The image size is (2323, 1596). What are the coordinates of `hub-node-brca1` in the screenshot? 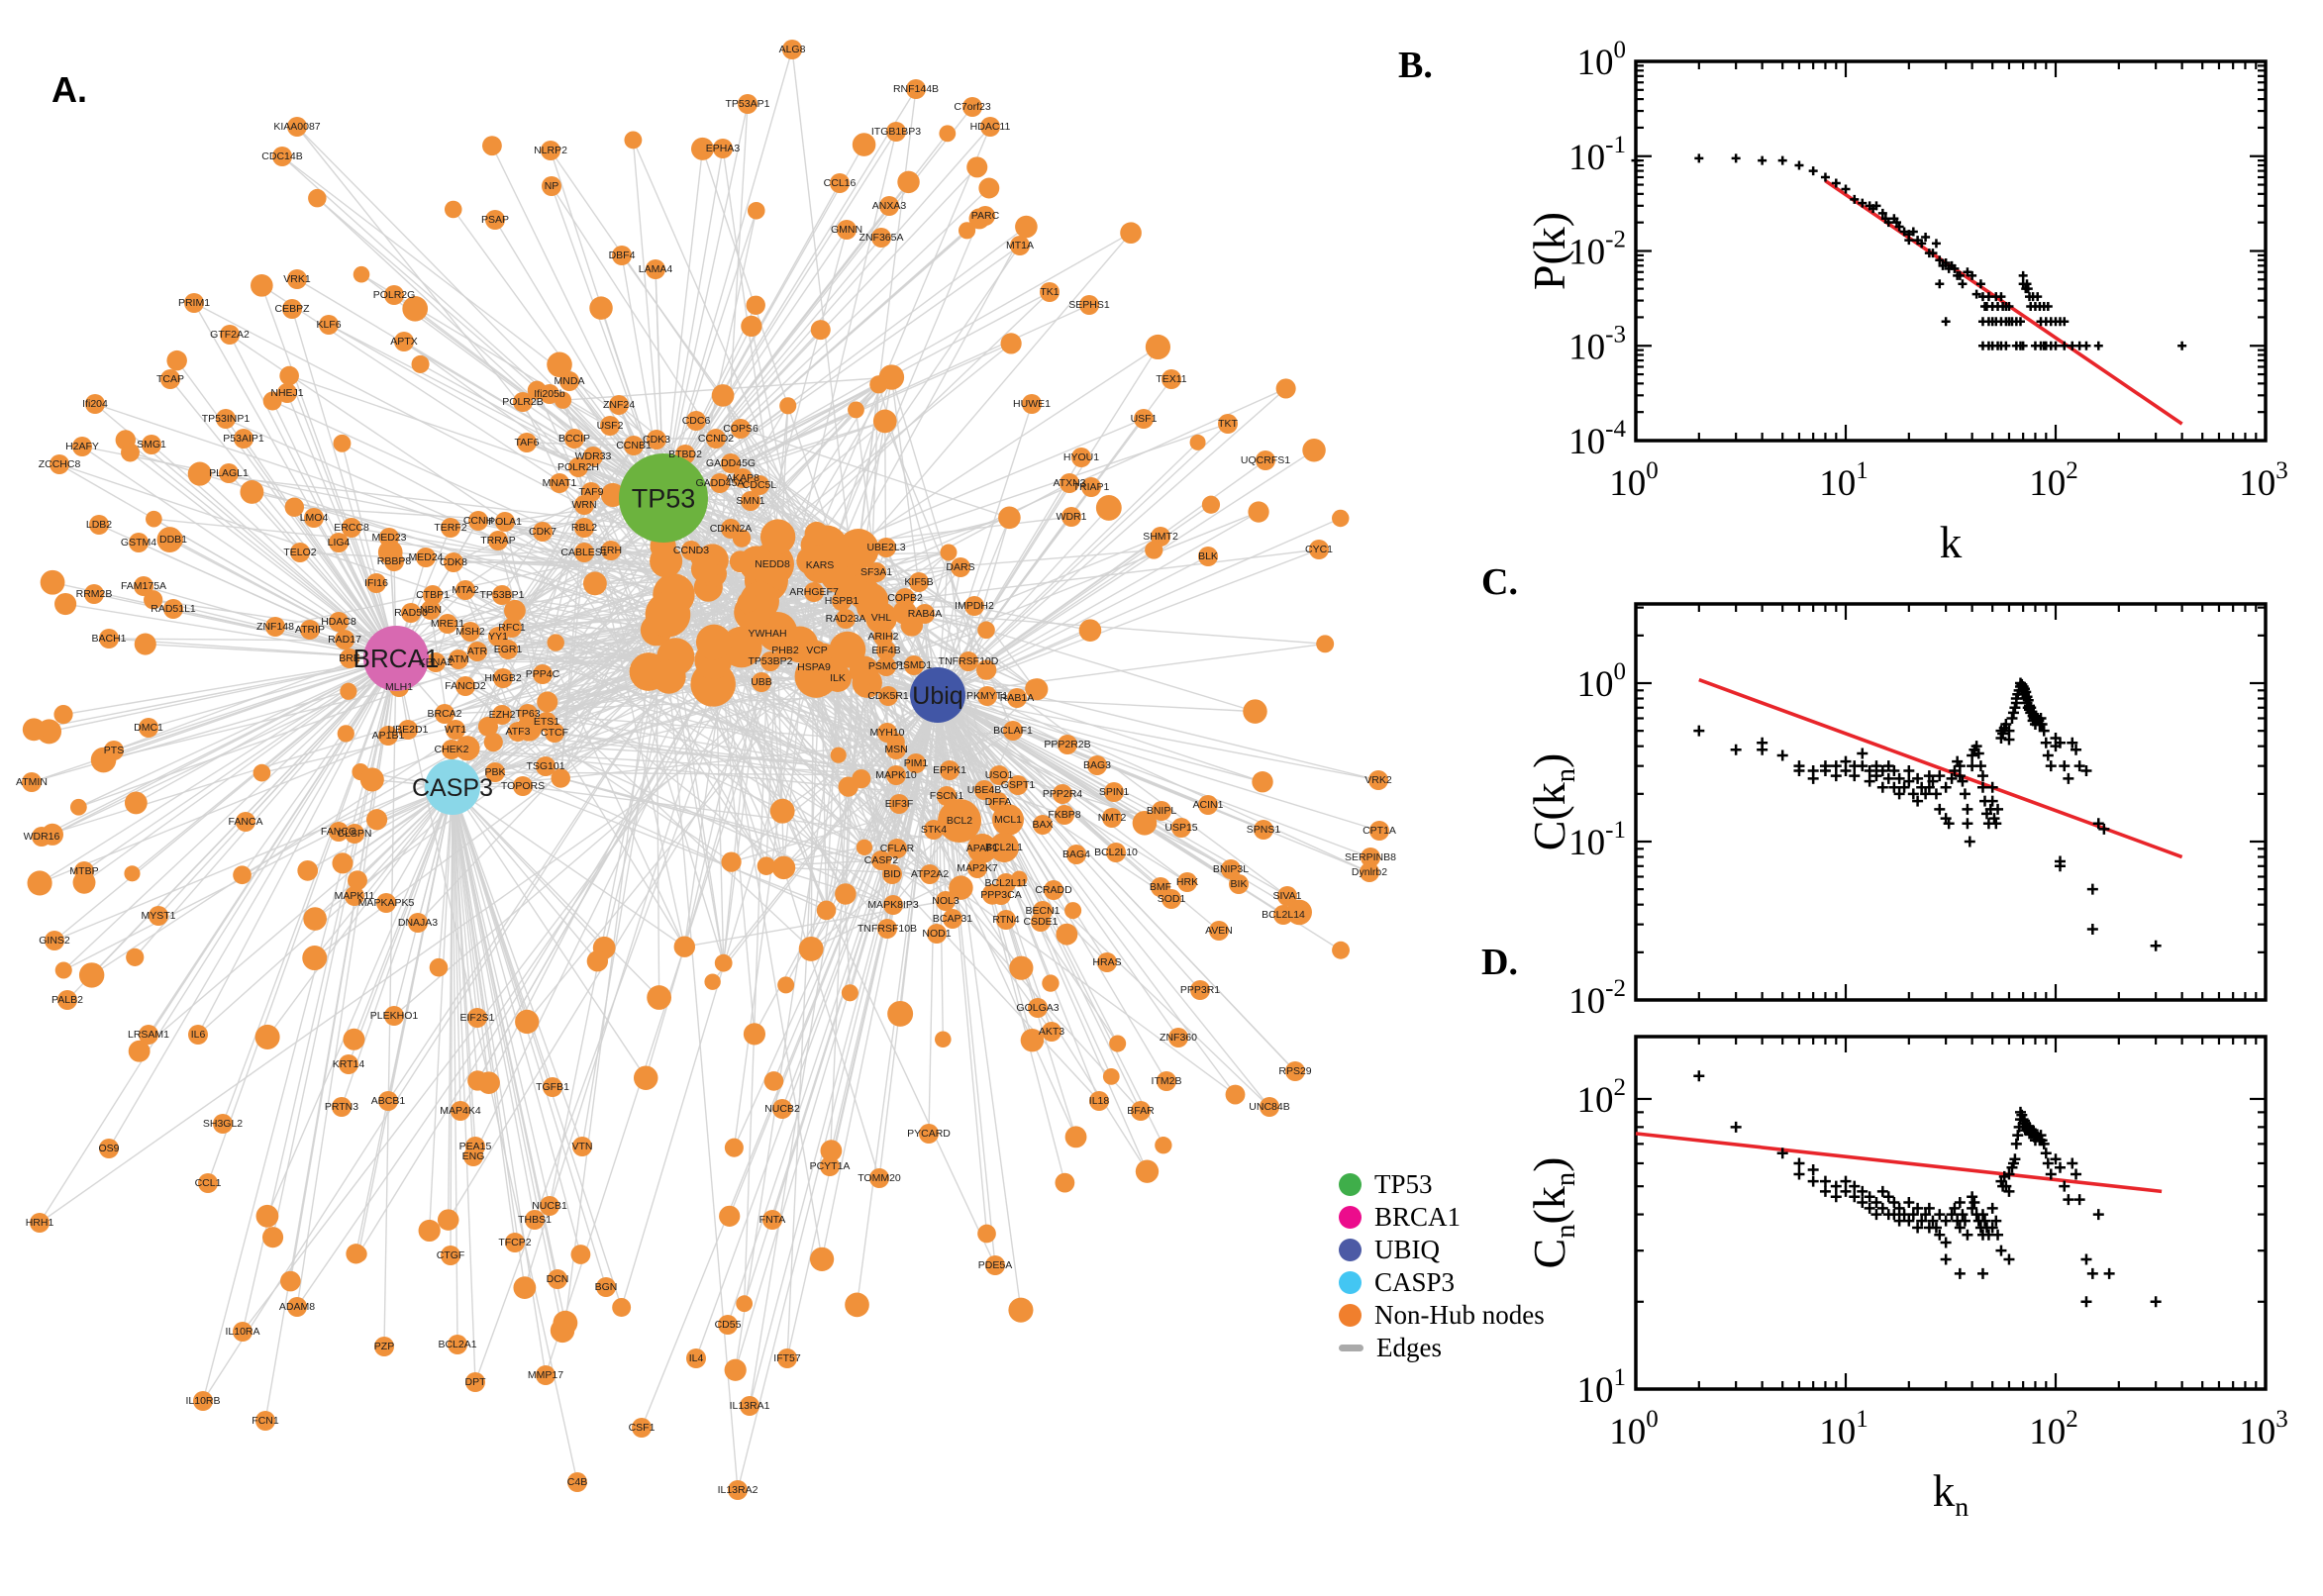 It's located at (396, 658).